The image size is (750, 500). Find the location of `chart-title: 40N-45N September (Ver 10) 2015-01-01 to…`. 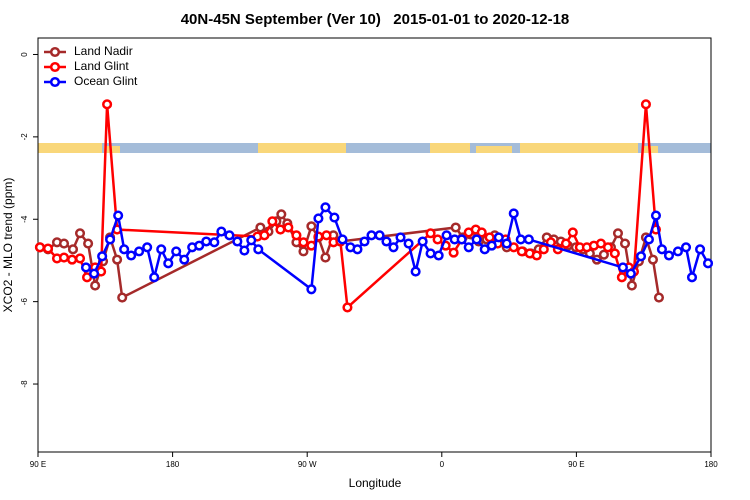

chart-title: 40N-45N September (Ver 10) 2015-01-01 to… is located at coordinates (375, 19).